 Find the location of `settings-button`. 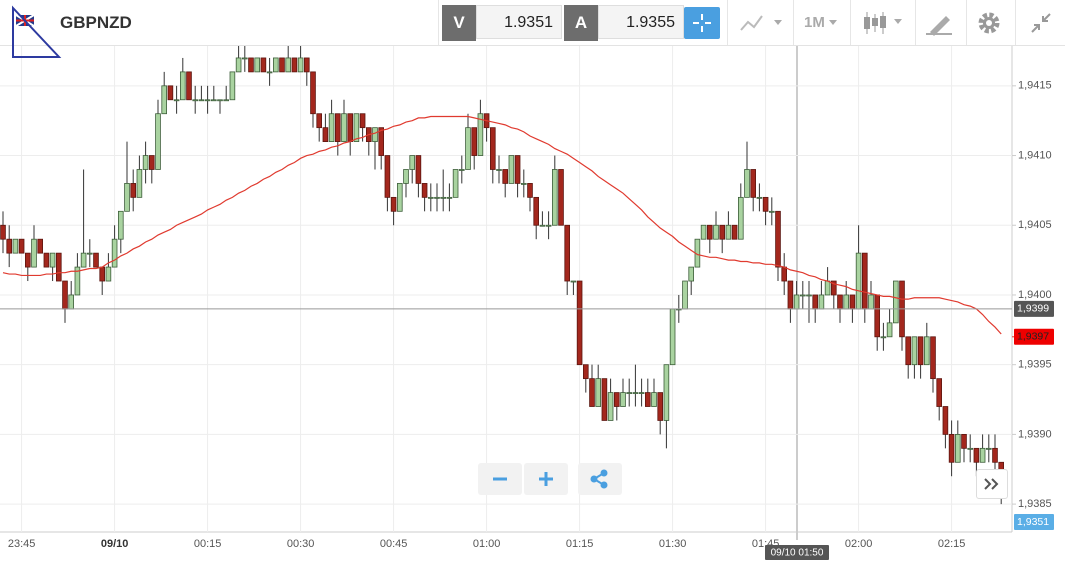

settings-button is located at coordinates (990, 24).